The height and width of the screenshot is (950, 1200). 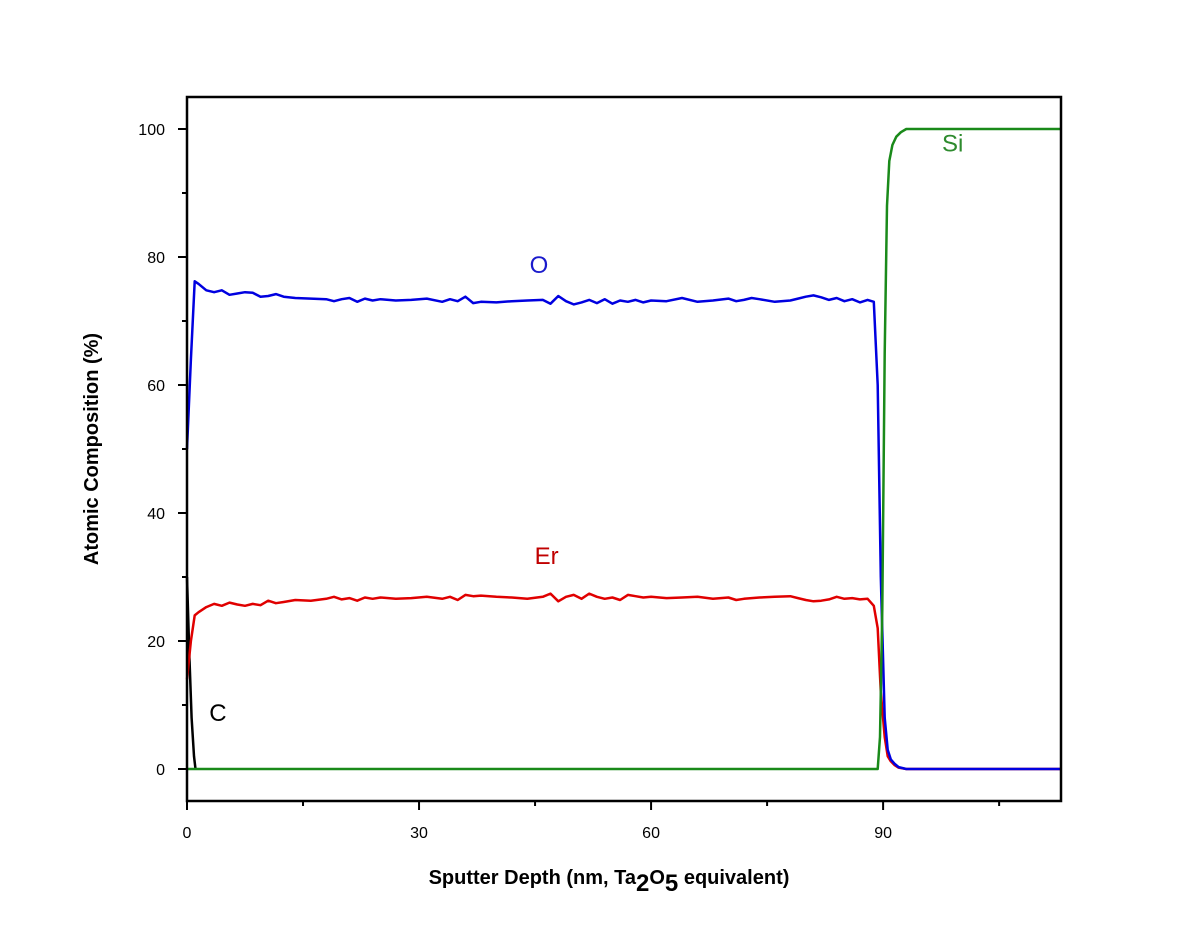 What do you see at coordinates (671, 883) in the screenshot?
I see `x-title-subscript: 5` at bounding box center [671, 883].